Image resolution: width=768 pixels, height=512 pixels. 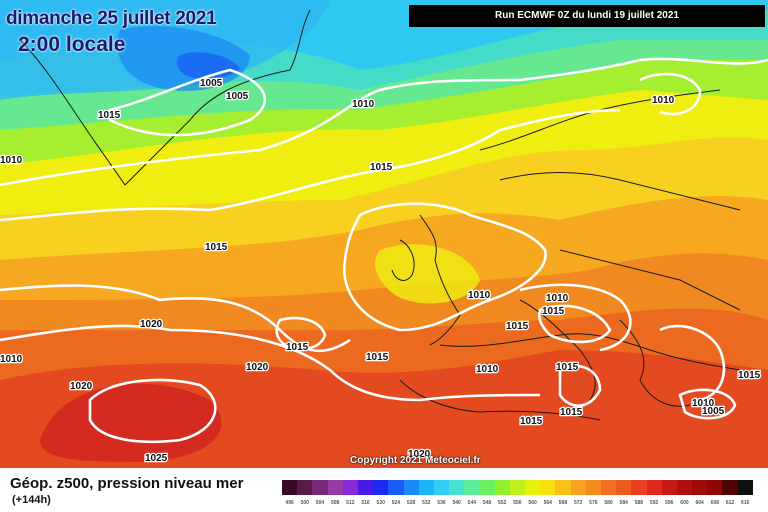 I want to click on scale-value: 512, so click(x=350, y=503).